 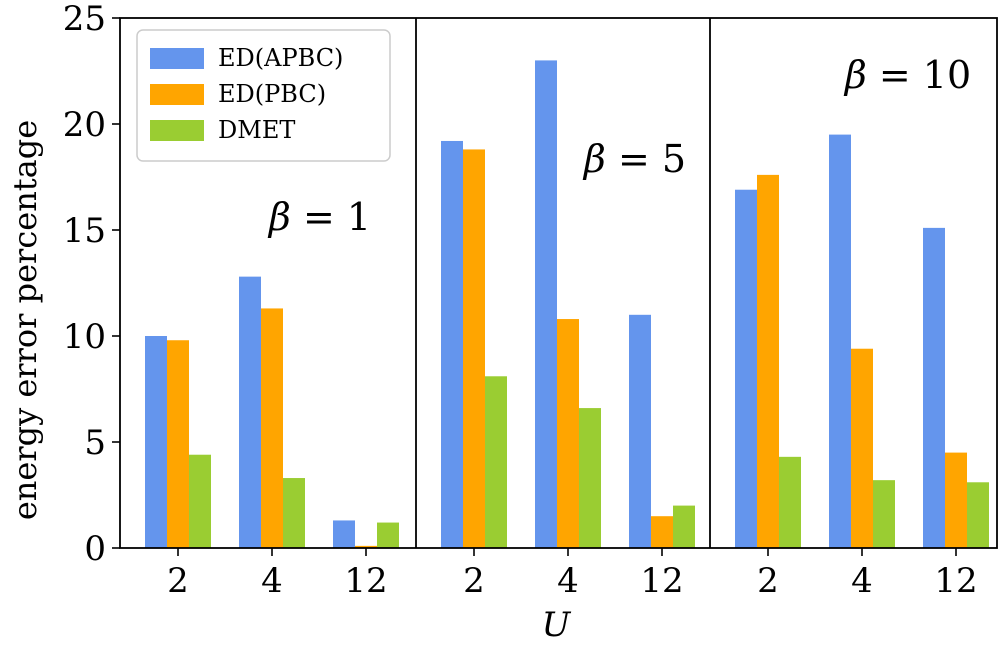 I want to click on panel-annotation-1: β = 1, so click(x=319, y=217).